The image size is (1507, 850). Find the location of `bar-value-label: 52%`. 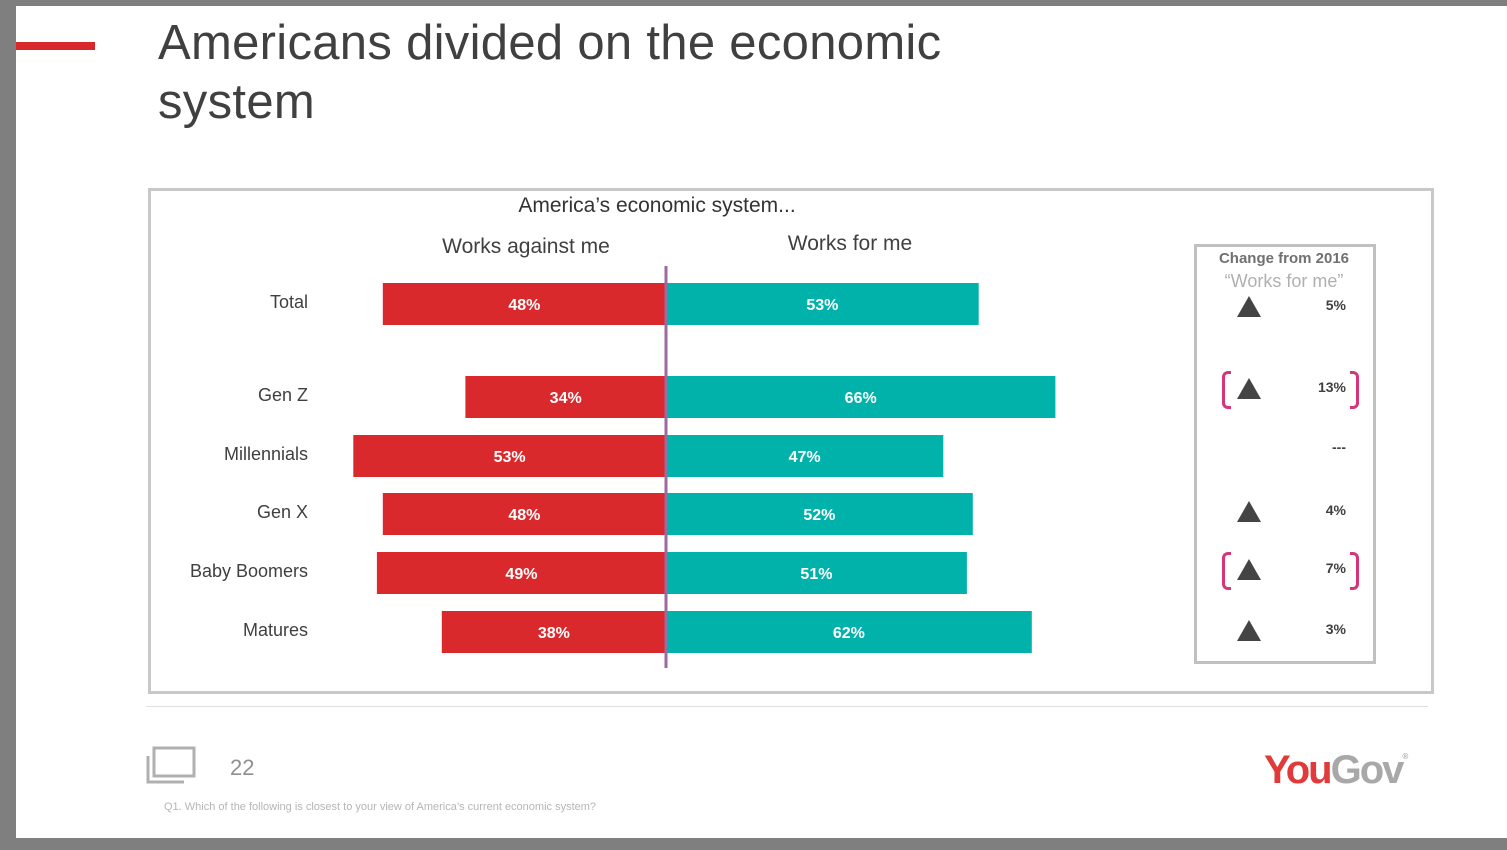

bar-value-label: 52% is located at coordinates (819, 515).